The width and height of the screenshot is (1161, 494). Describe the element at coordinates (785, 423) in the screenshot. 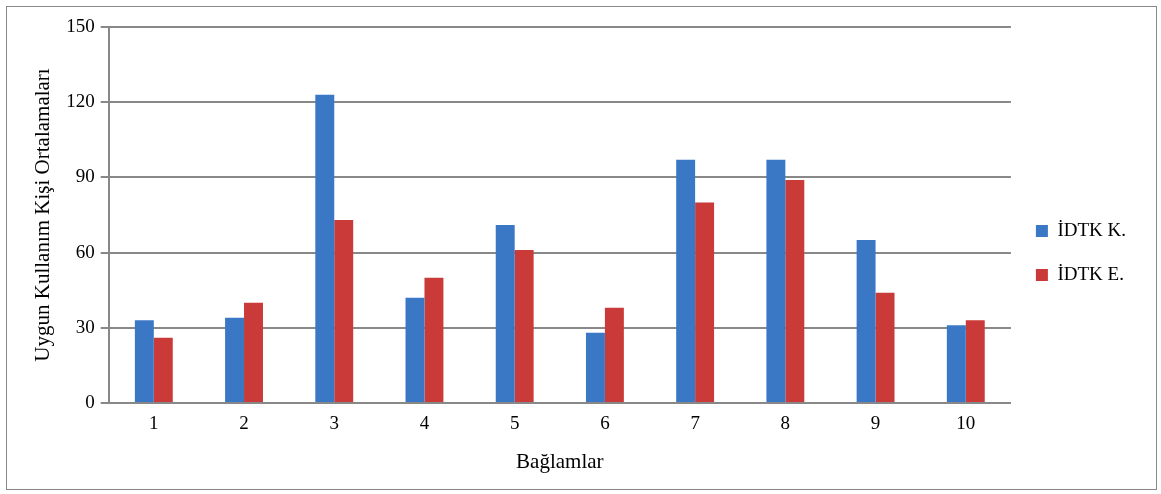

I see `x-tick-label: 8` at that location.